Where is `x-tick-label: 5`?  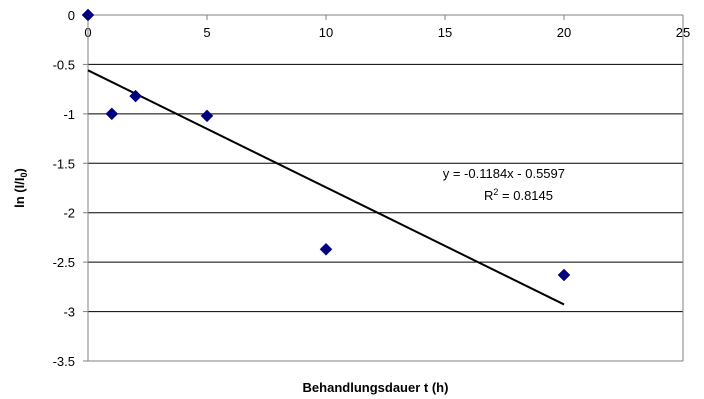
x-tick-label: 5 is located at coordinates (206, 32).